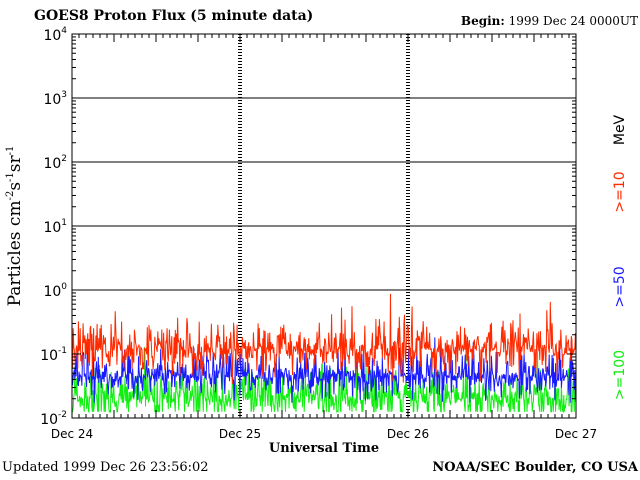  I want to click on x-axis-label: Universal Time, so click(324, 448).